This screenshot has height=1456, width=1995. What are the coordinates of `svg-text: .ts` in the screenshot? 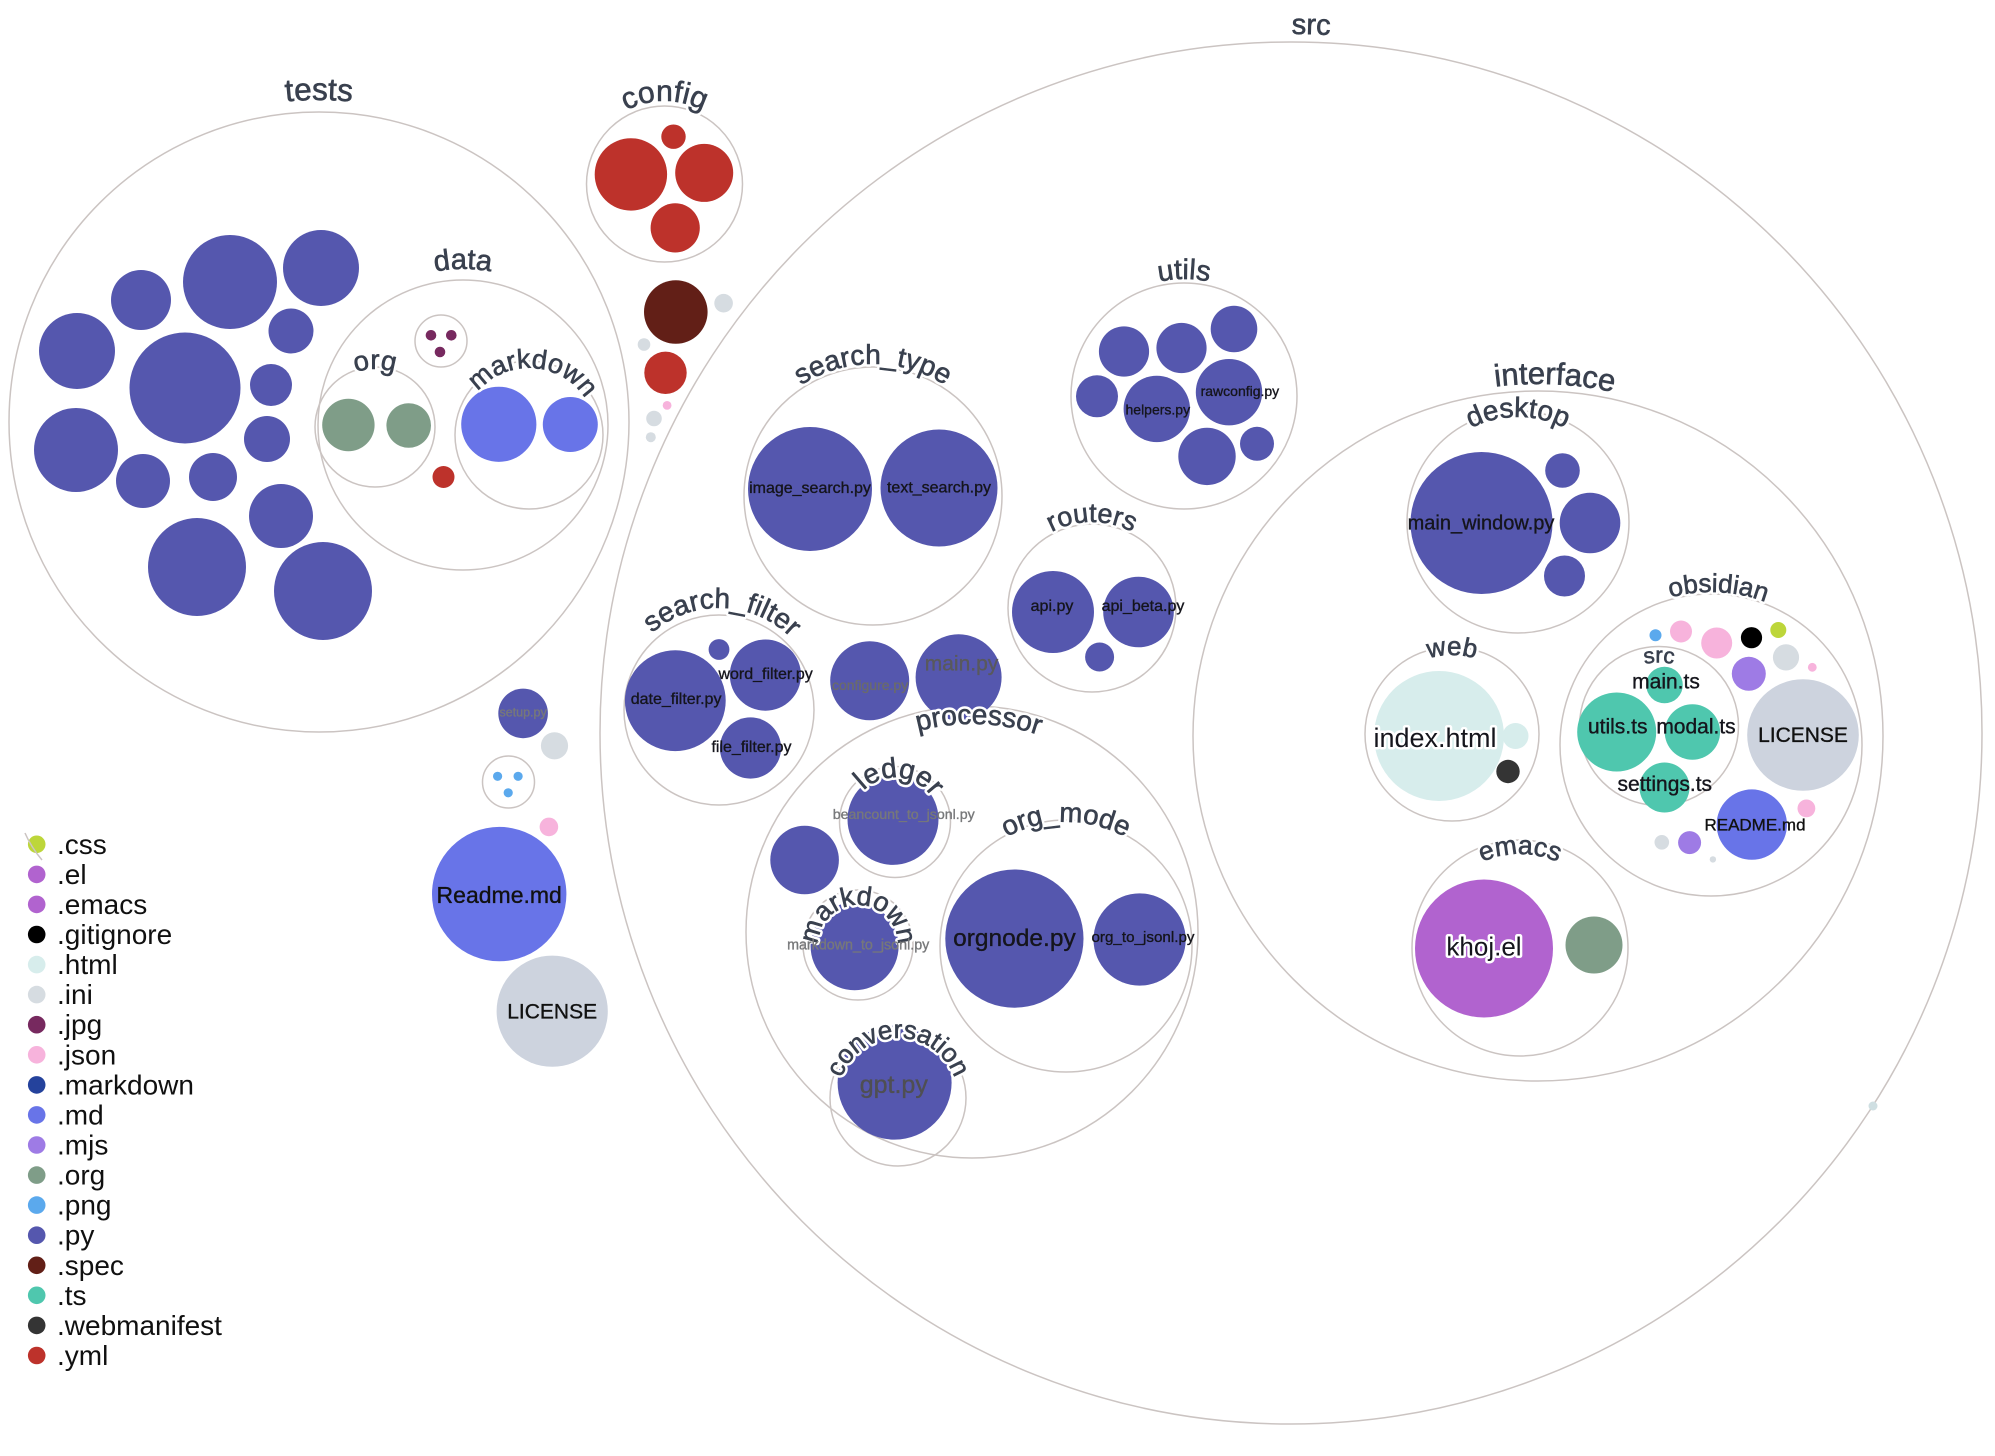 It's located at (72, 1295).